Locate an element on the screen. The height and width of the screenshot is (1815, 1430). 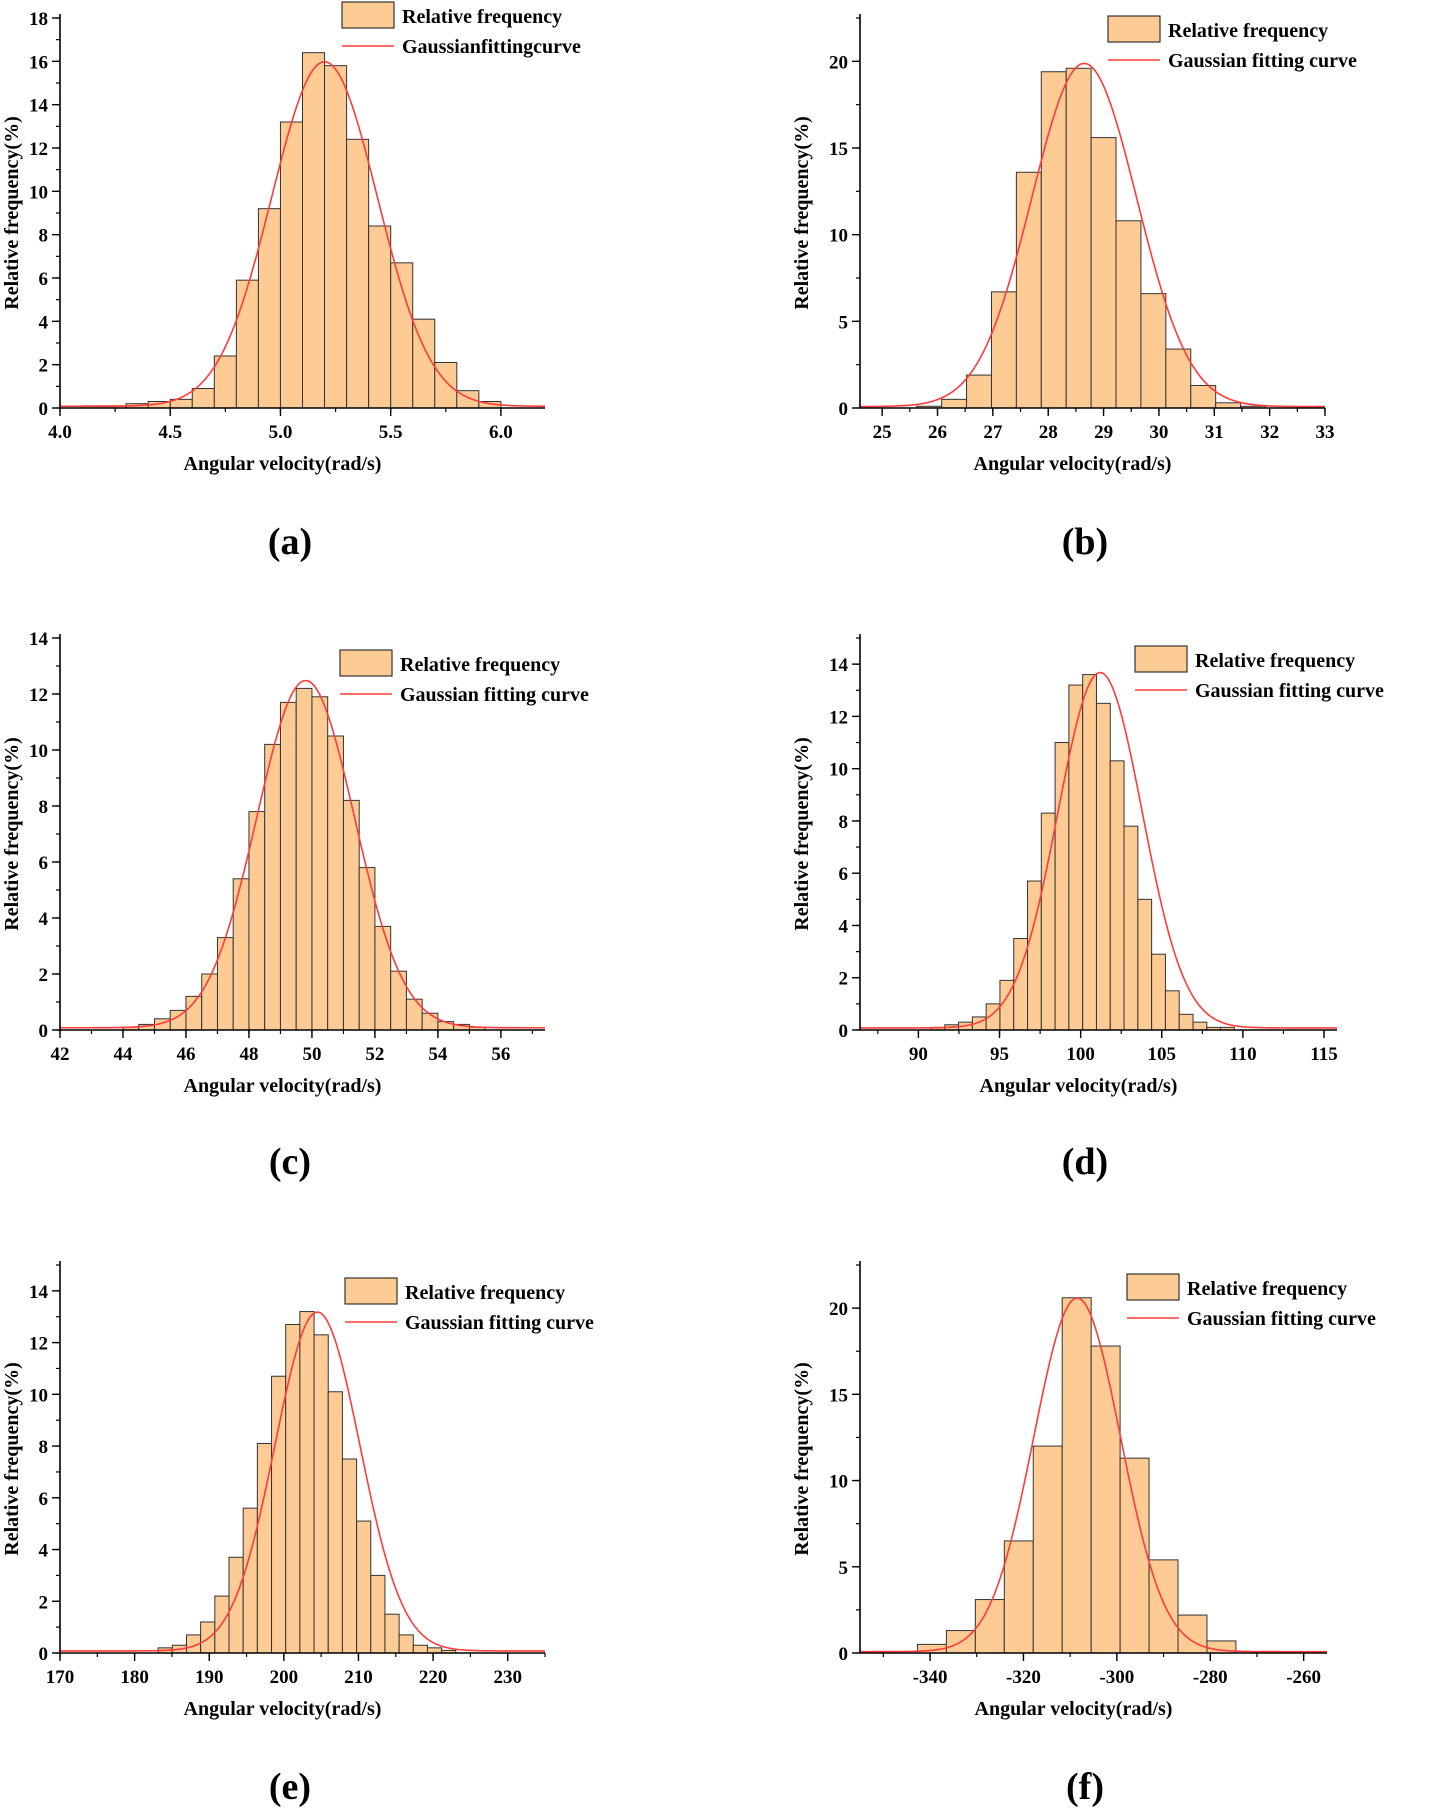
x-tick-label: 110 is located at coordinates (1242, 1054).